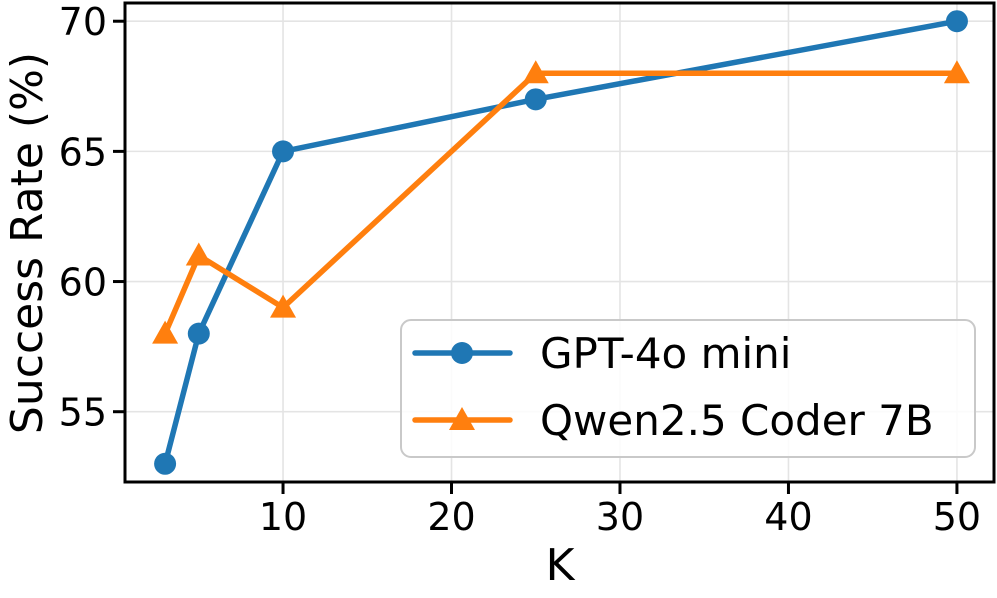  Describe the element at coordinates (462, 418) in the screenshot. I see `legend-marker-qwen2-5-coder-7b` at that location.